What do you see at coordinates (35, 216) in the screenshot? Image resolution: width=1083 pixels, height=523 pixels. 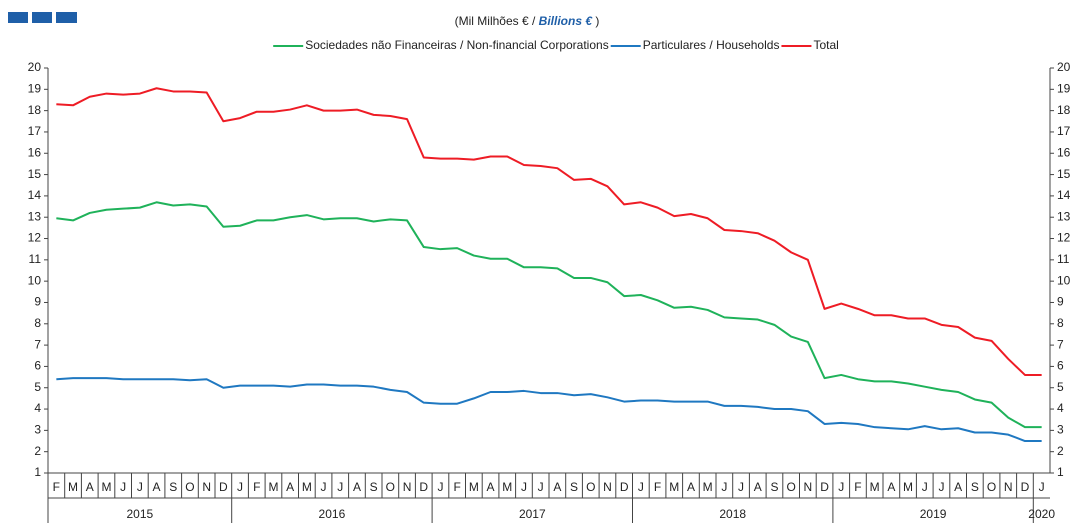 I see `y-tick-label: 13` at bounding box center [35, 216].